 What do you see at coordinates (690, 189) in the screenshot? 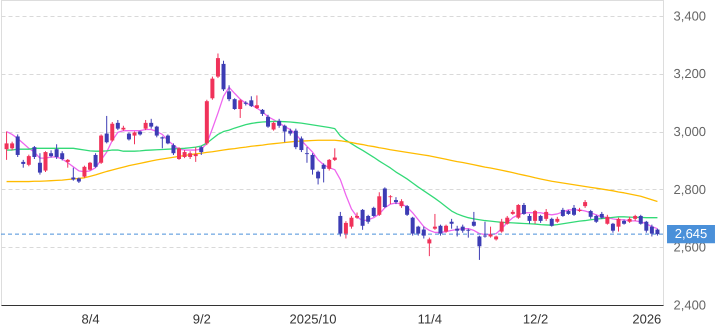
I see `y-tick-label: 2,800` at bounding box center [690, 189].